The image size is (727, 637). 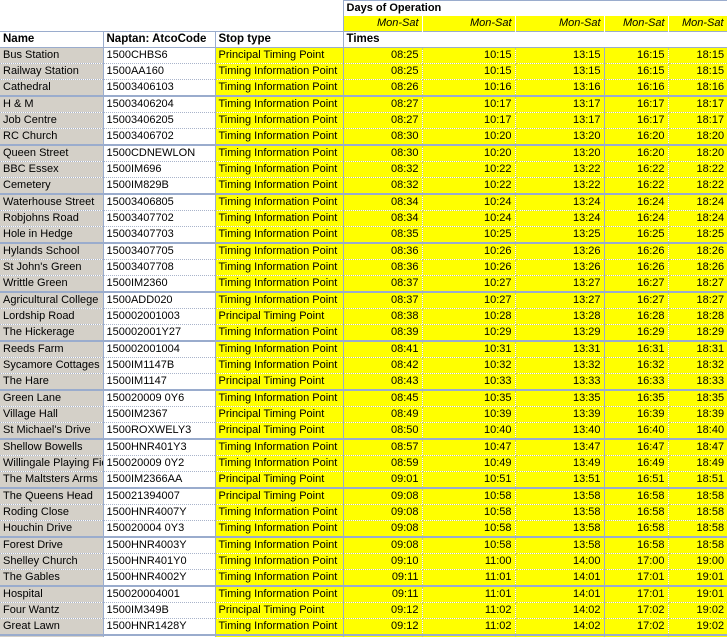 I want to click on time-cell: 08:35, so click(x=383, y=235).